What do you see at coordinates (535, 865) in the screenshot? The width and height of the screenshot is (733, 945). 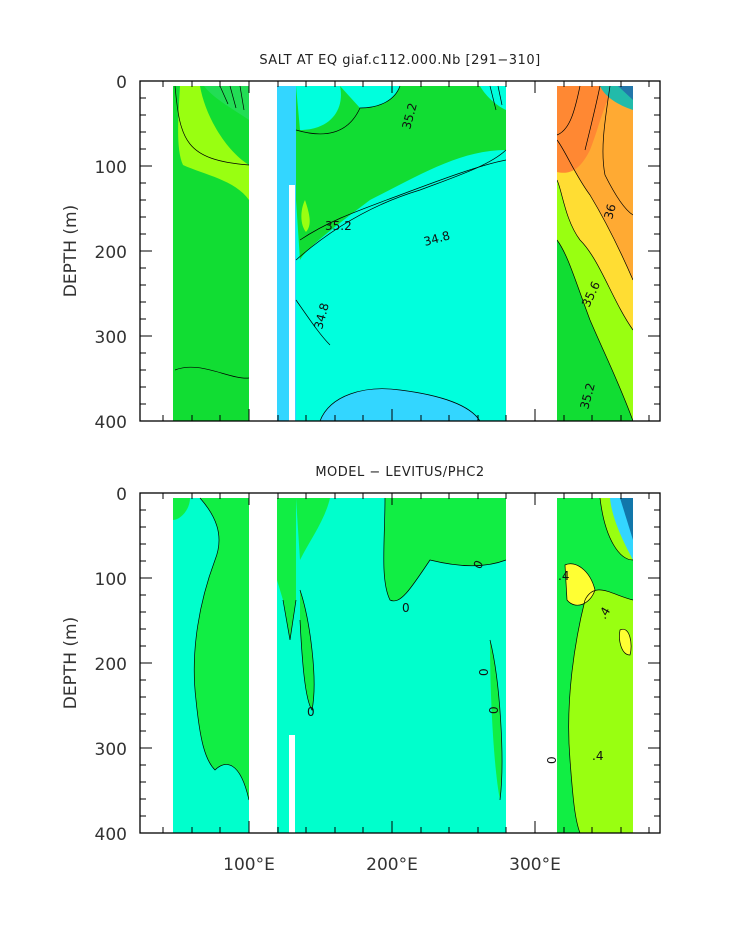 I see `x-tick-label: 300°E` at bounding box center [535, 865].